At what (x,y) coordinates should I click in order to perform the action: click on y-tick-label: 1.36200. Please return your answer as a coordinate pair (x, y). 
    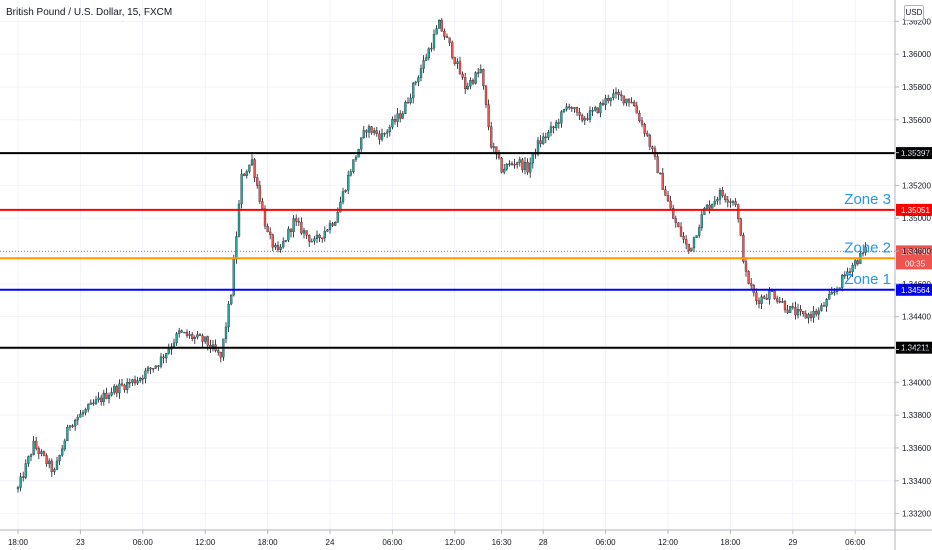
    Looking at the image, I should click on (916, 21).